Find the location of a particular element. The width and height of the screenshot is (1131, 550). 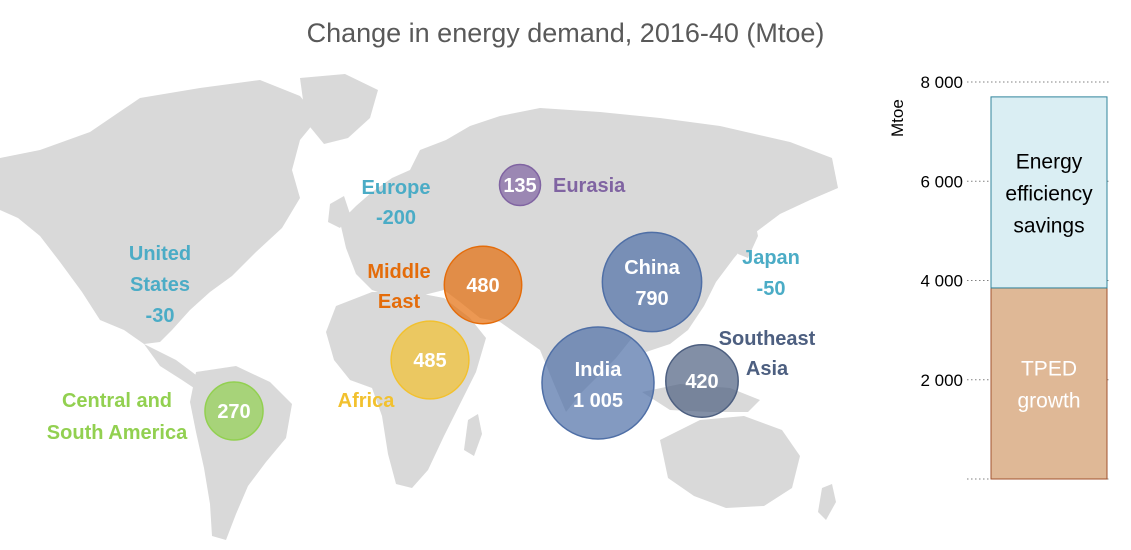

bar-segment-tped-growth is located at coordinates (1049, 383).